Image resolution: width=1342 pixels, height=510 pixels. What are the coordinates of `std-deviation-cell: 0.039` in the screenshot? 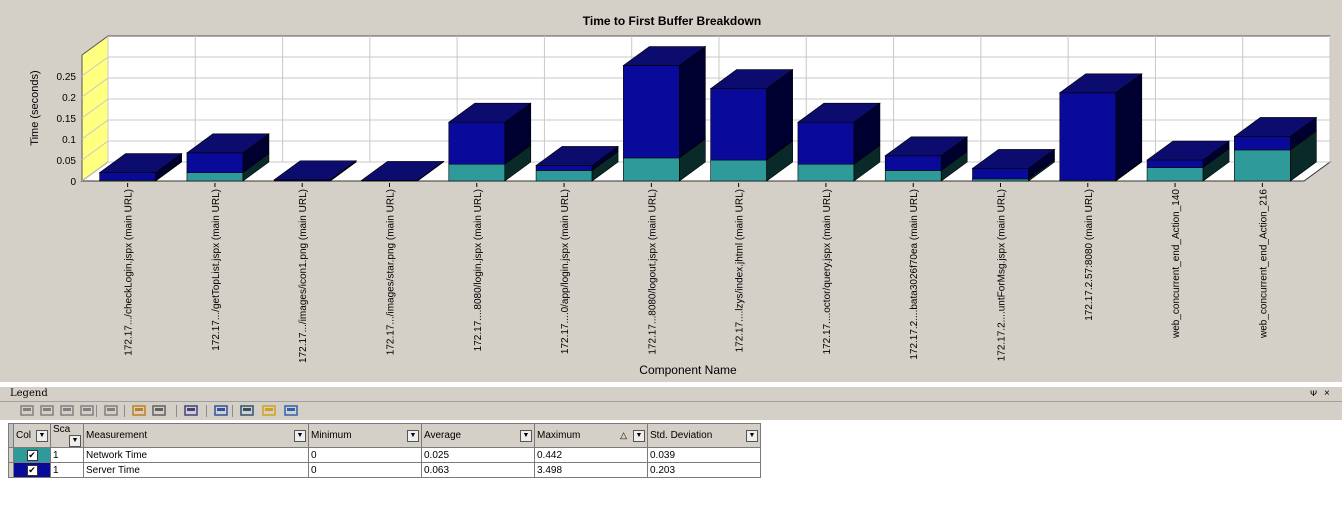 It's located at (704, 455).